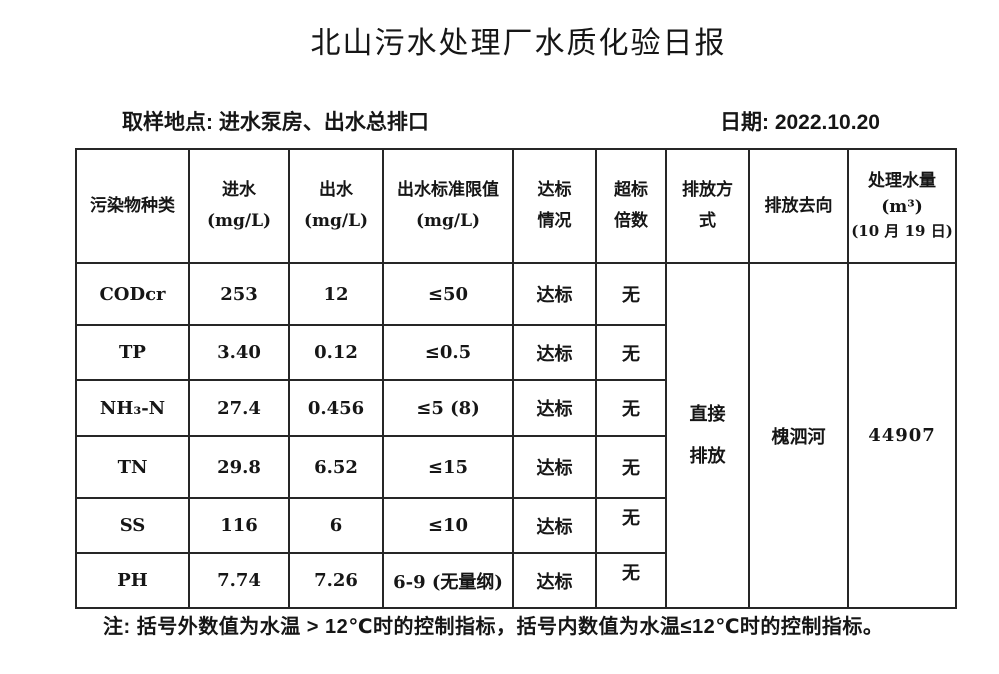 The height and width of the screenshot is (674, 999). I want to click on cell-pollutant: TN, so click(132, 467).